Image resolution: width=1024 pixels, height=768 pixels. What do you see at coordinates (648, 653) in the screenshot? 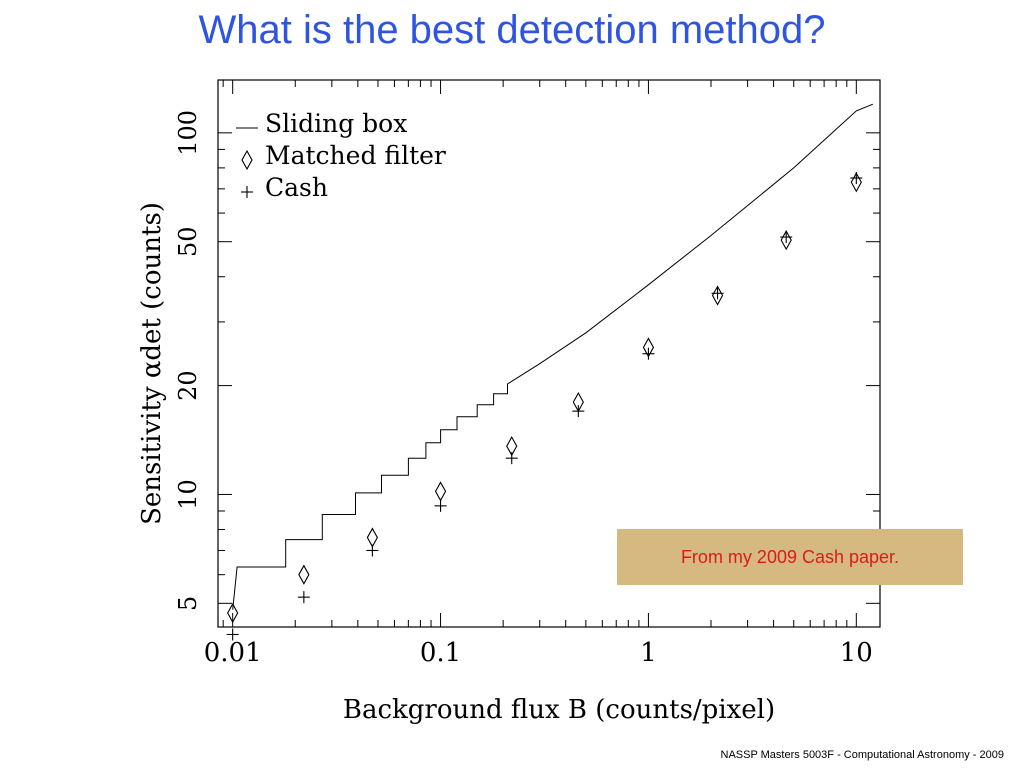
I see `x-tick-label: 1` at bounding box center [648, 653].